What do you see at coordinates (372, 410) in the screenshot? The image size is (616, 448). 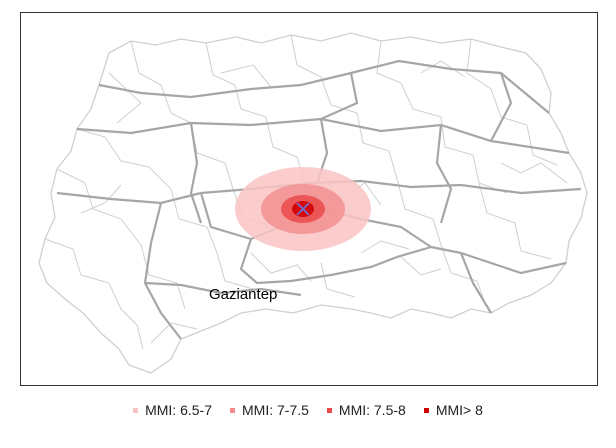 I see `legend-label: MMI: 7.5-8` at bounding box center [372, 410].